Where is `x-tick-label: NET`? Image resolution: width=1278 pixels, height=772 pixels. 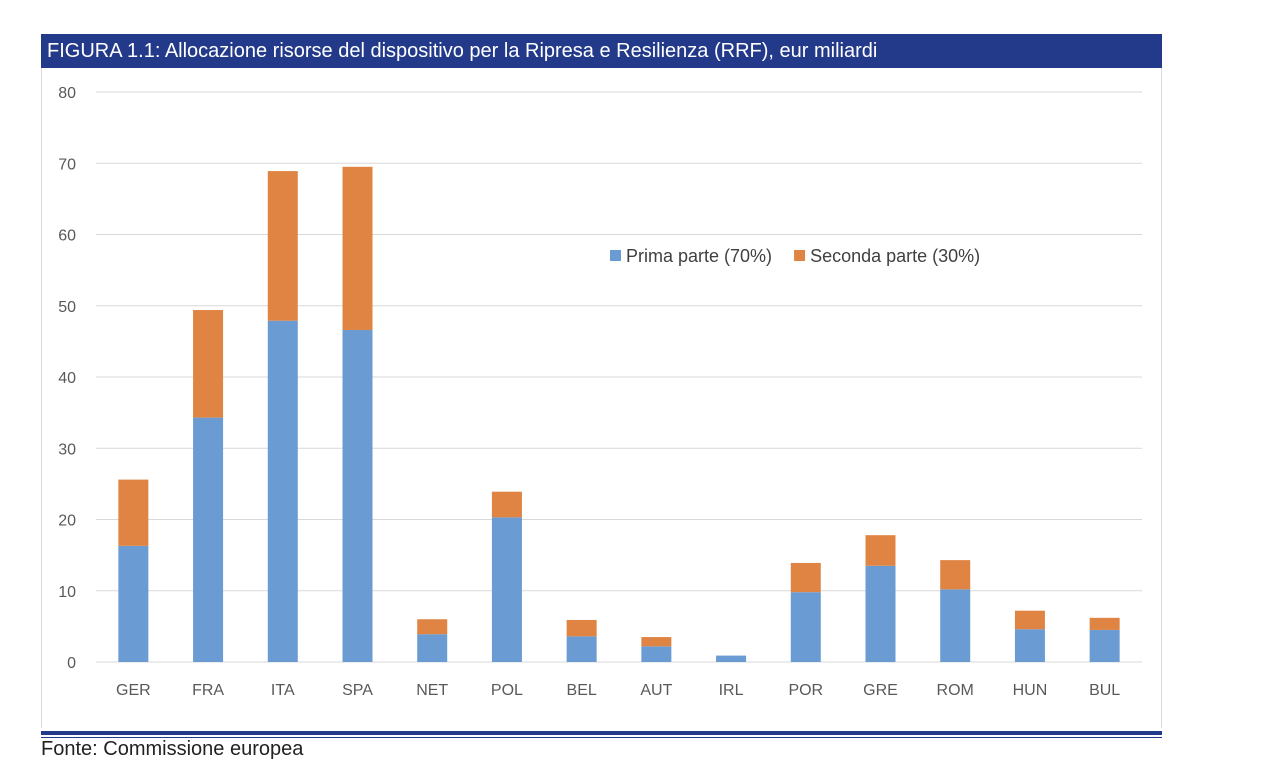 x-tick-label: NET is located at coordinates (432, 690).